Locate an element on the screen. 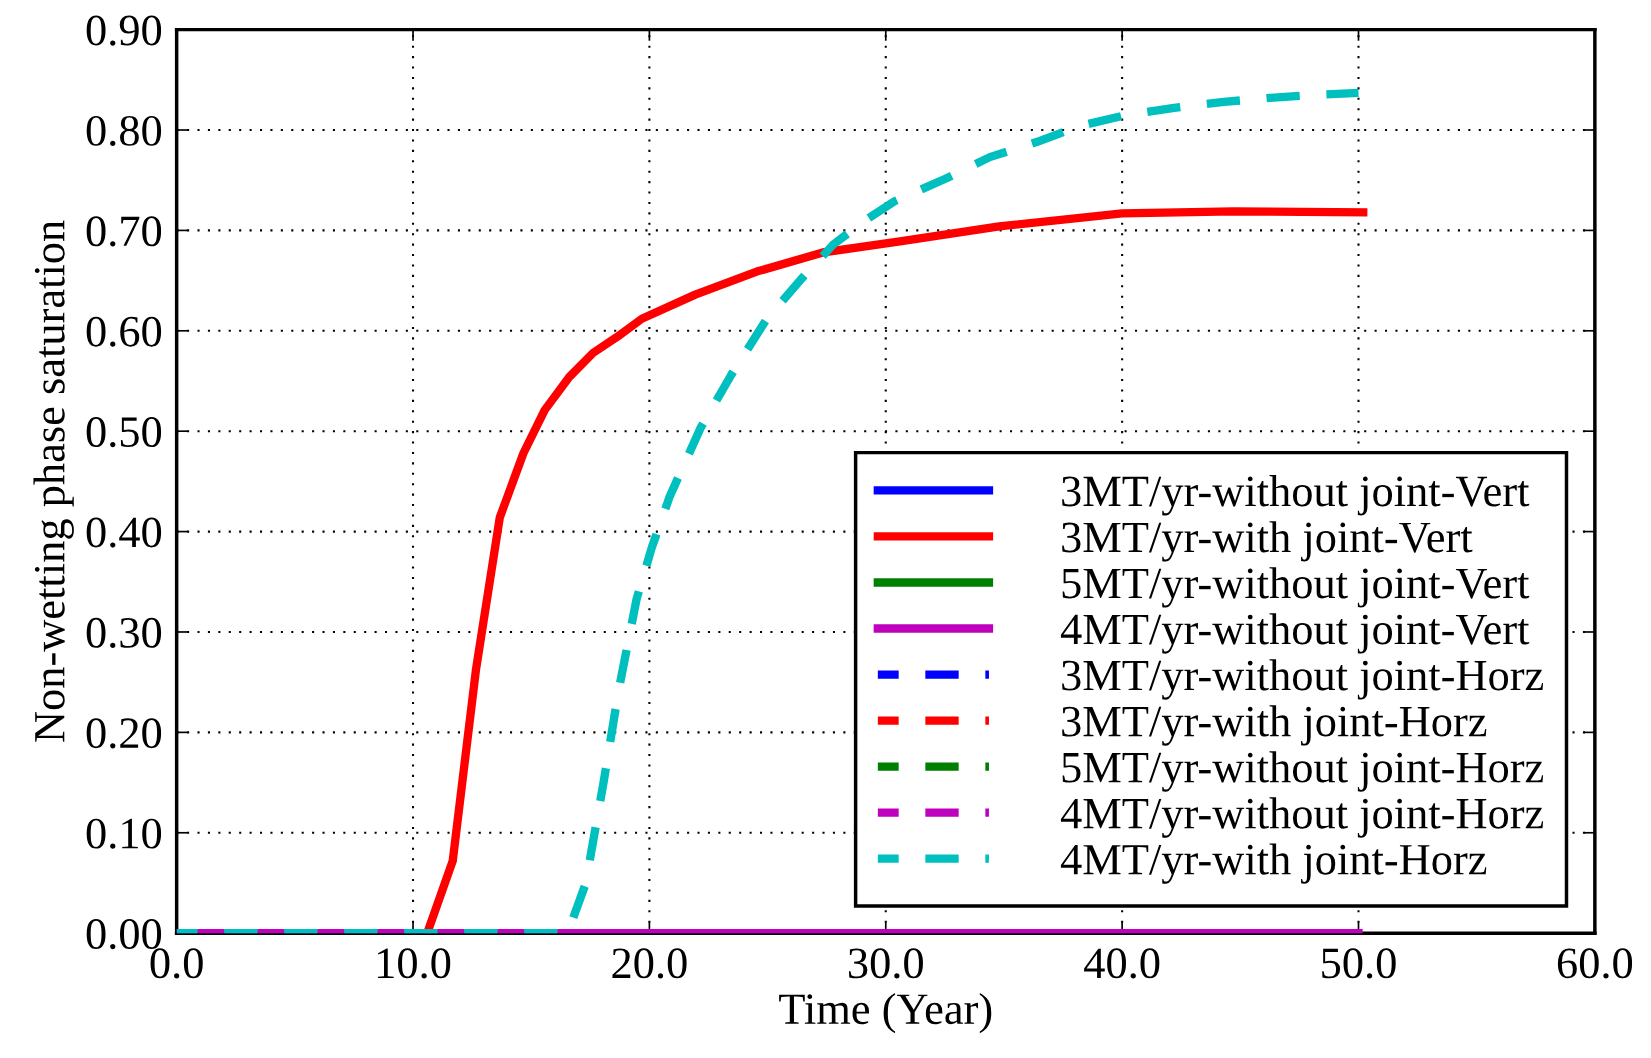 This screenshot has height=1058, width=1651. legend-label: 4MT/yr-without joint-Horz is located at coordinates (1302, 817).